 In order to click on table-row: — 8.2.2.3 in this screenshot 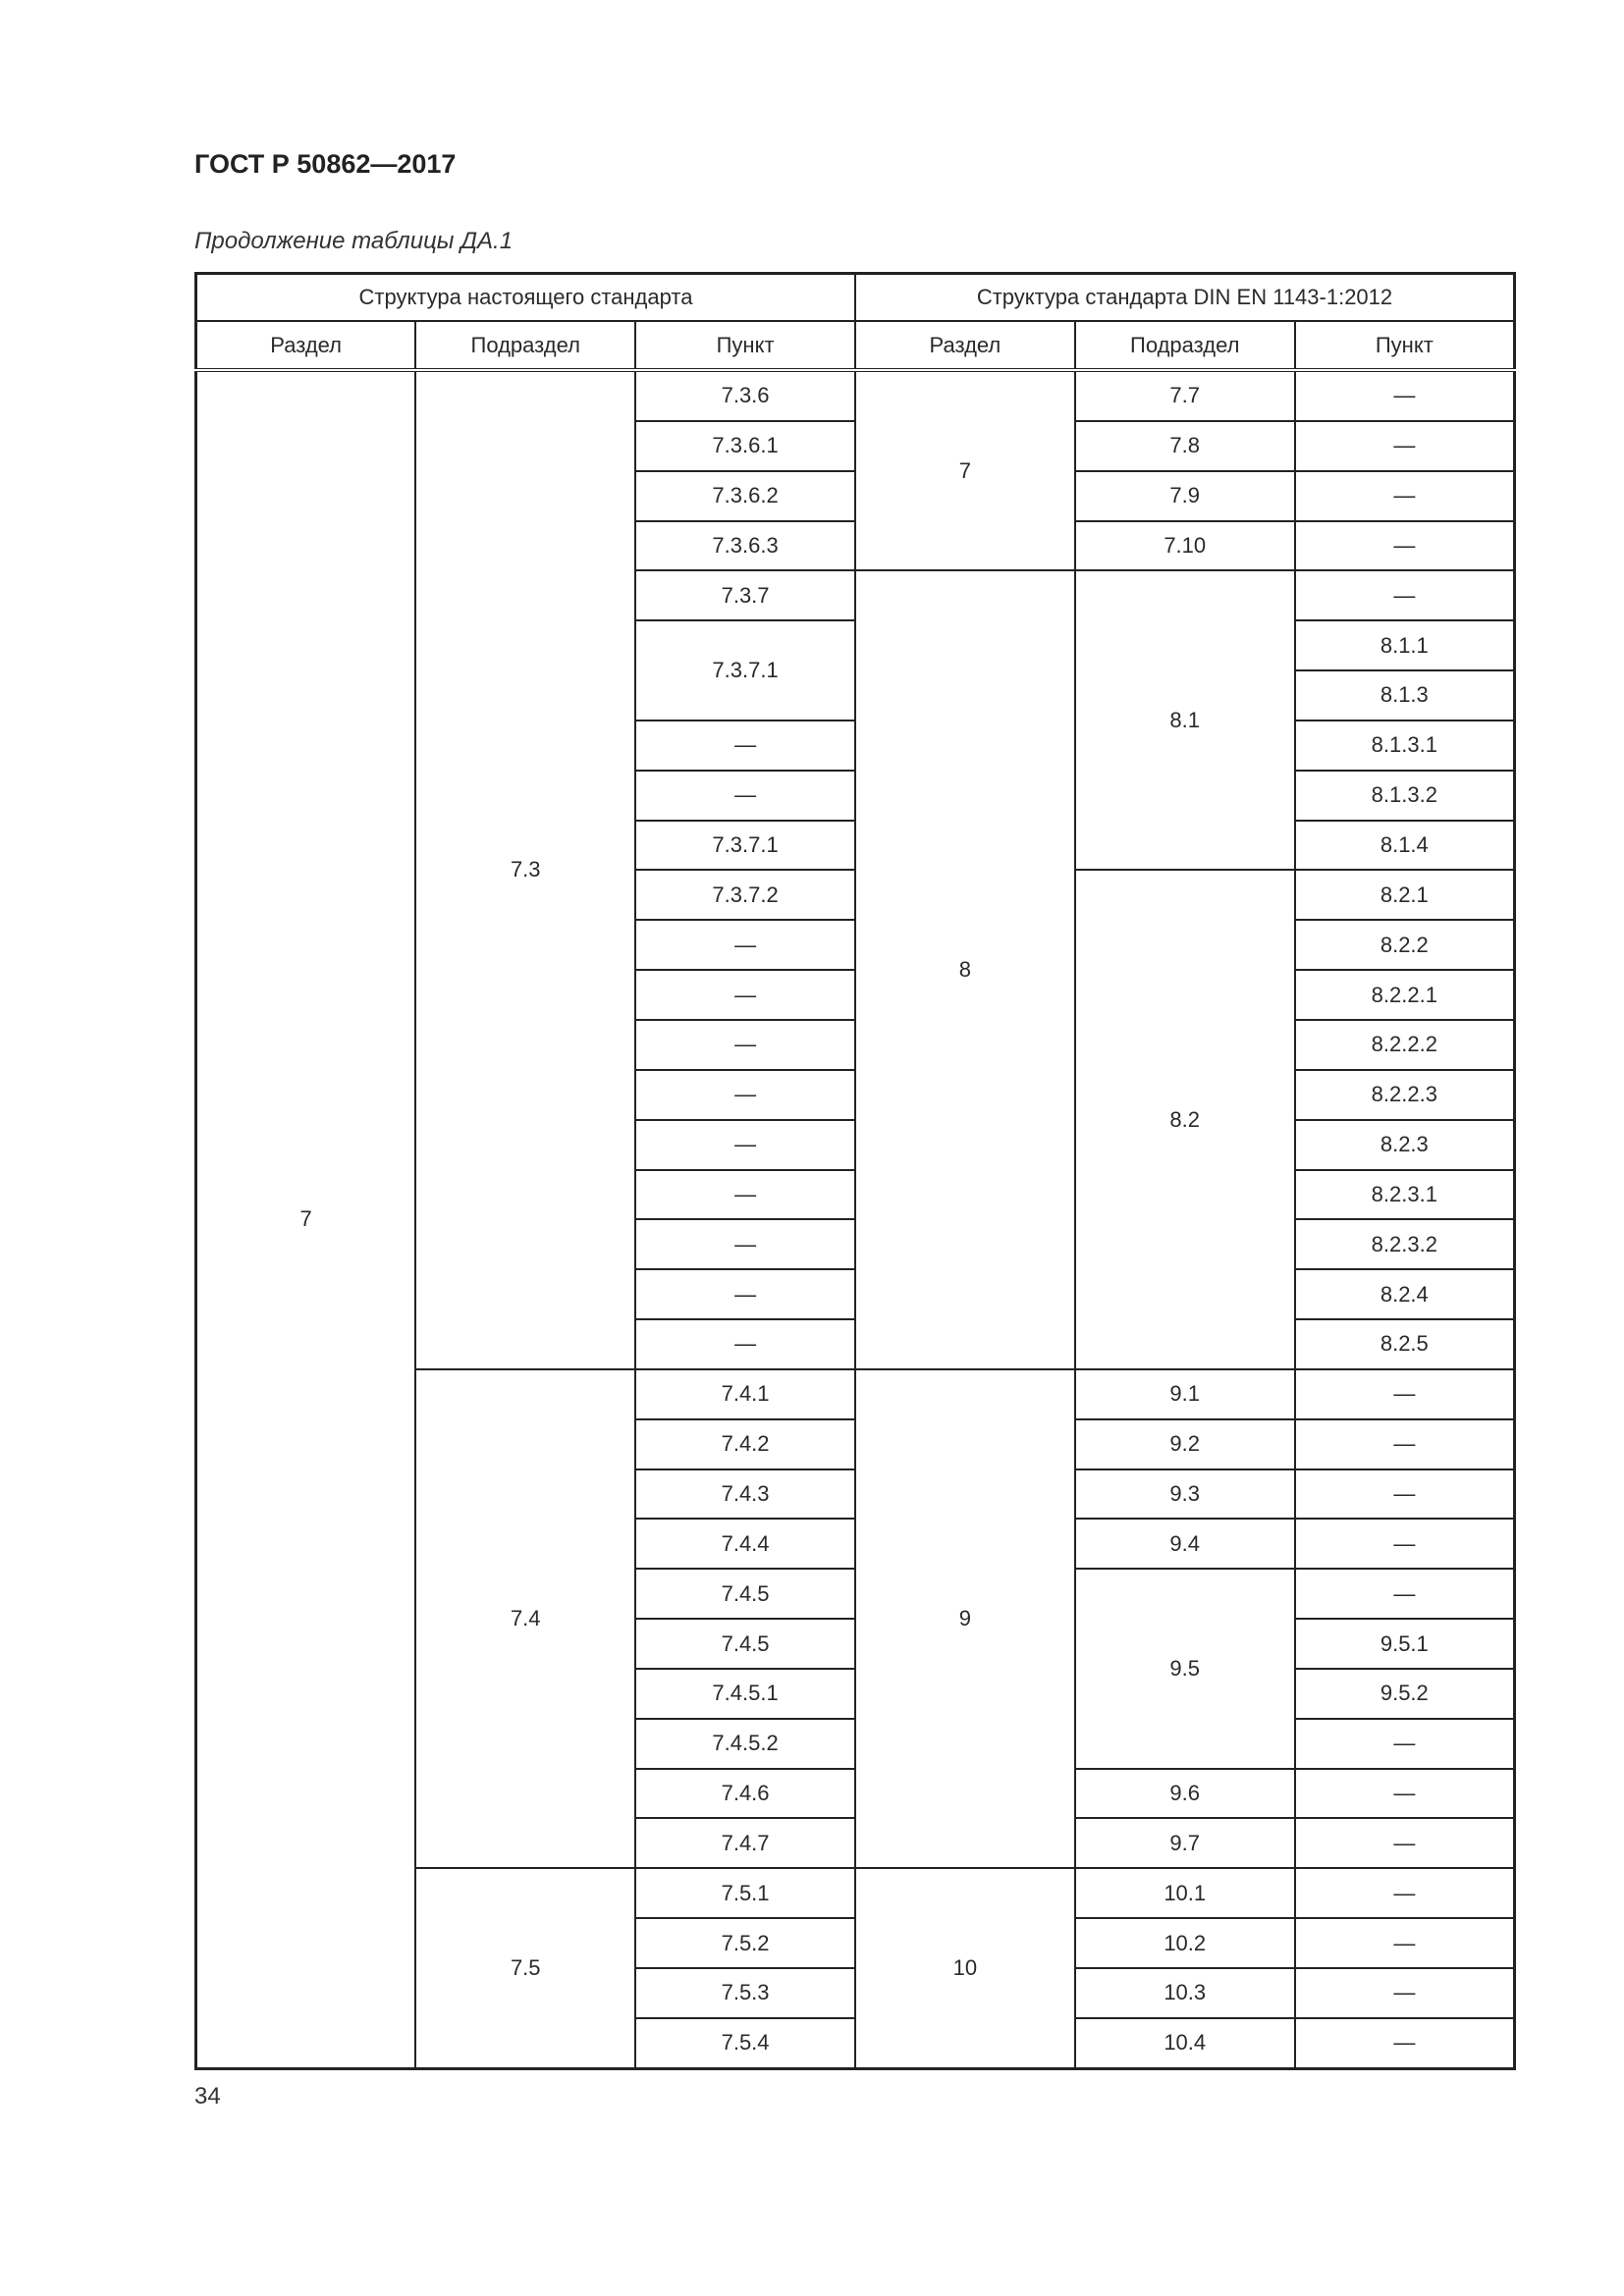, I will do `click(856, 1094)`.